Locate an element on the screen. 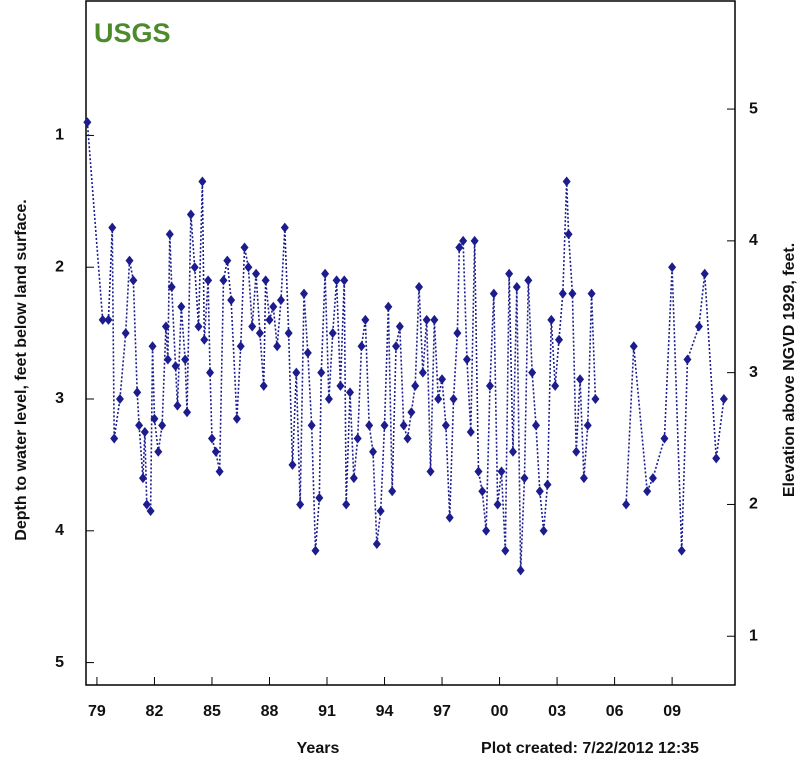  x-tick-label: 09 is located at coordinates (672, 711).